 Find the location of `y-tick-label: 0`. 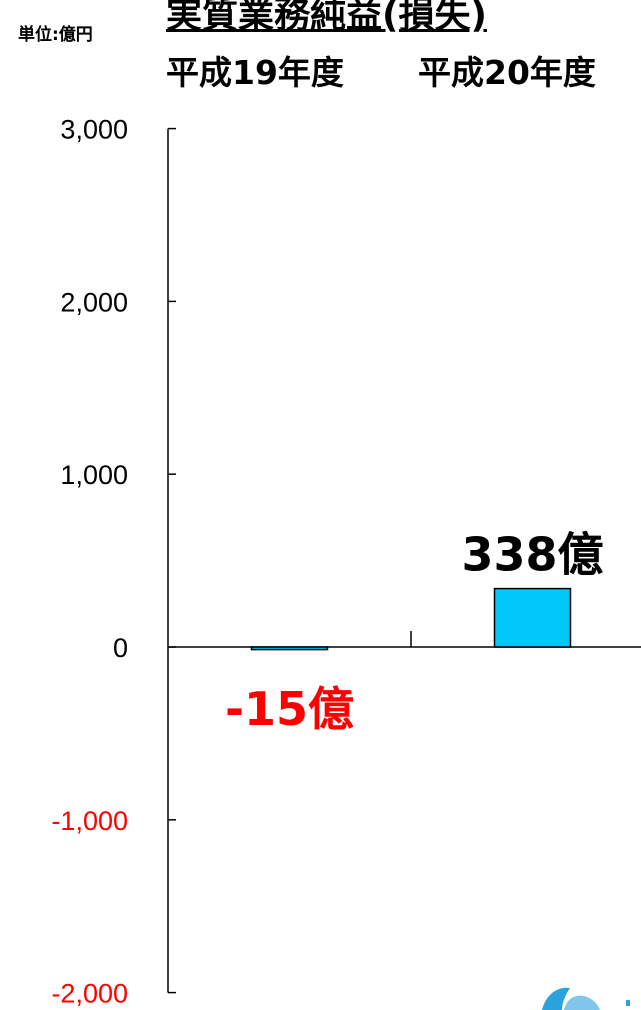

y-tick-label: 0 is located at coordinates (120, 648).